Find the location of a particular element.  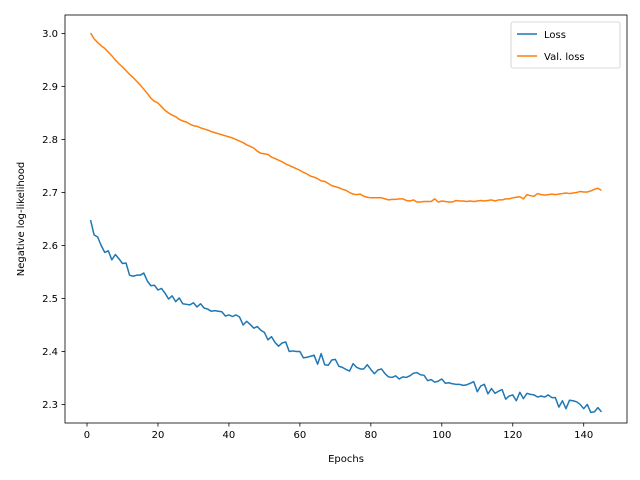

x-axis-ticks: 0 20 40 60 80 100 120 140 is located at coordinates (338, 432).